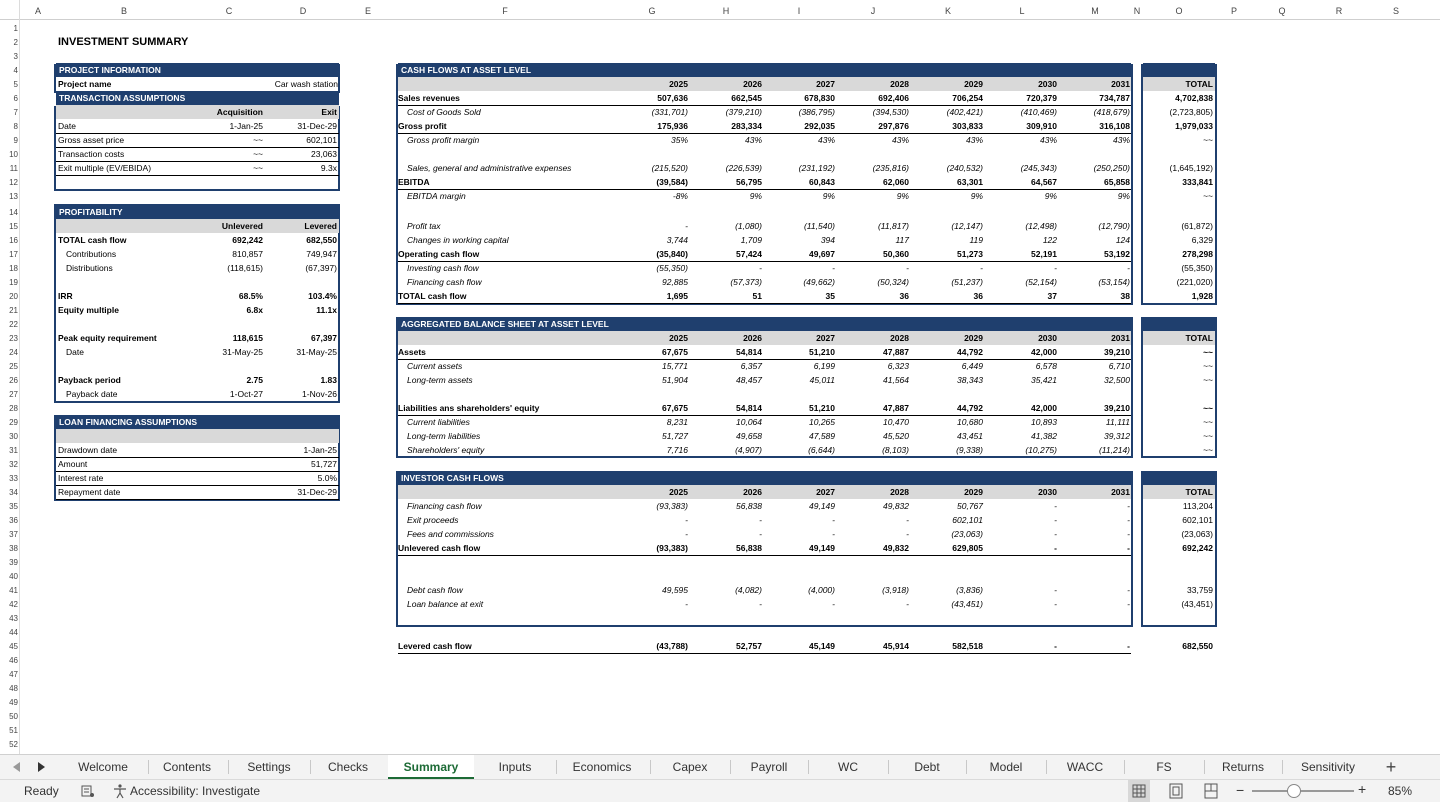 This screenshot has width=1440, height=805. What do you see at coordinates (13, 394) in the screenshot?
I see `row-header: 27` at bounding box center [13, 394].